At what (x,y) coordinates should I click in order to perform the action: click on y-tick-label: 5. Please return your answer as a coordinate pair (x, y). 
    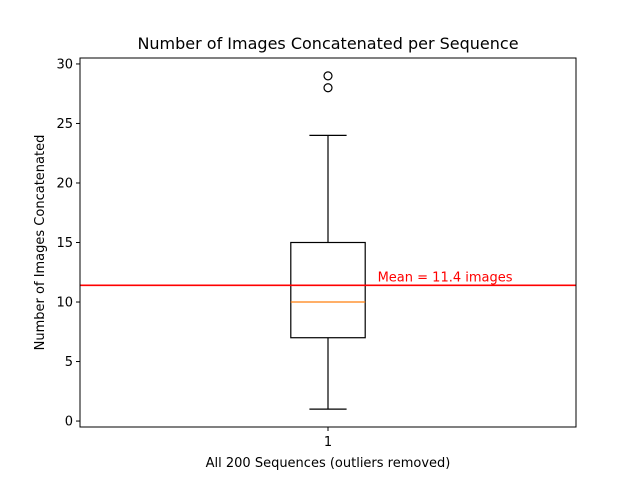
    Looking at the image, I should click on (69, 362).